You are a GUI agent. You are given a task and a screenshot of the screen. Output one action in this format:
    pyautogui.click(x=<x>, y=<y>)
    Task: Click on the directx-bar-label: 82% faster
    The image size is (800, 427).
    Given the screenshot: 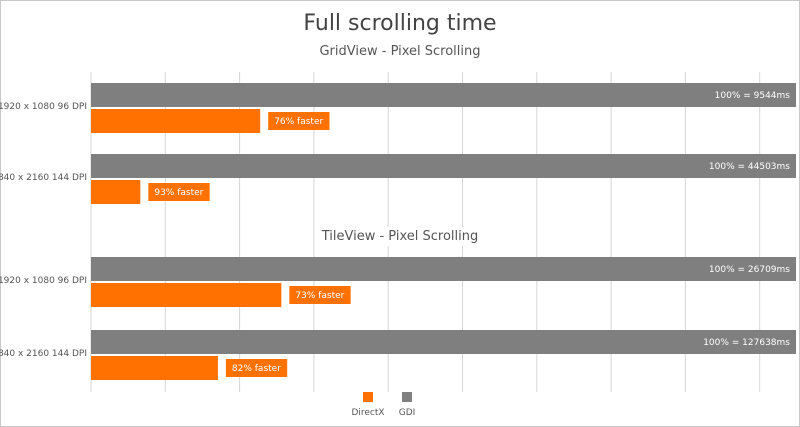 What is the action you would take?
    pyautogui.click(x=256, y=369)
    